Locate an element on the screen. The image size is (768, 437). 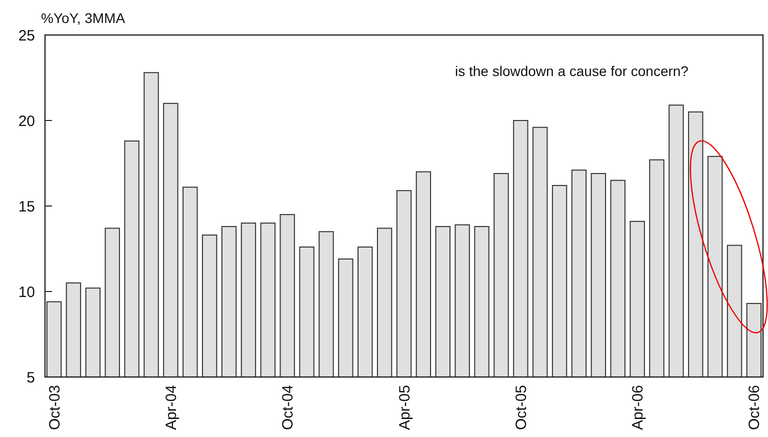
y-axis-title: %YoY, 3MMA is located at coordinates (83, 18).